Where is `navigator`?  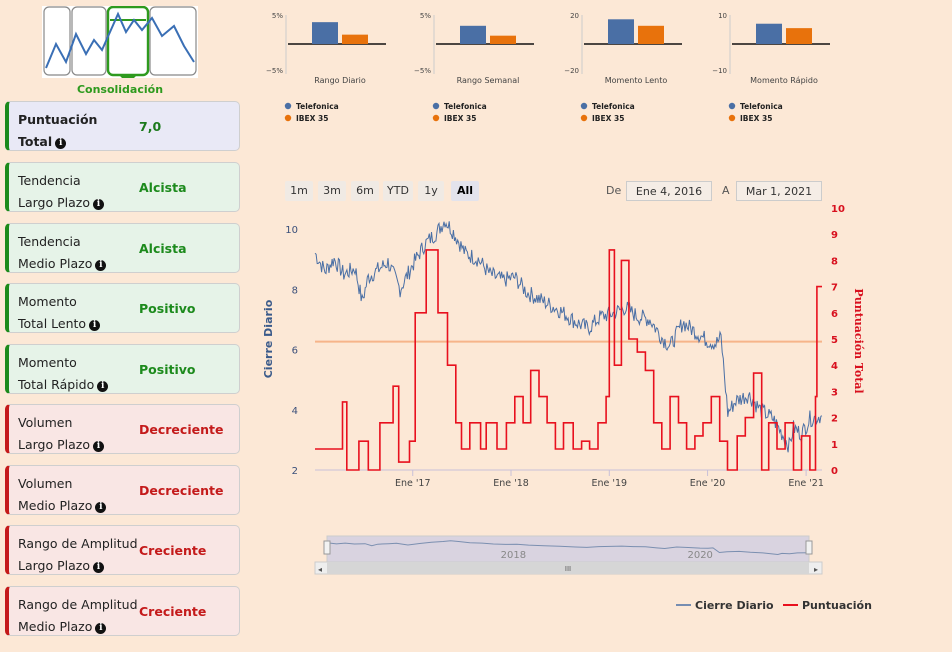 navigator is located at coordinates (568, 549).